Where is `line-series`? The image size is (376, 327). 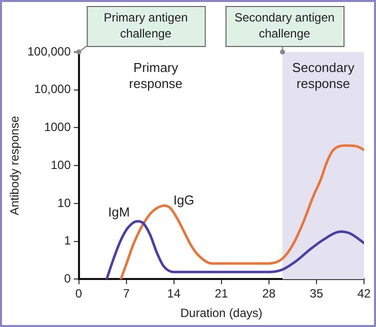
line-series is located at coordinates (234, 250).